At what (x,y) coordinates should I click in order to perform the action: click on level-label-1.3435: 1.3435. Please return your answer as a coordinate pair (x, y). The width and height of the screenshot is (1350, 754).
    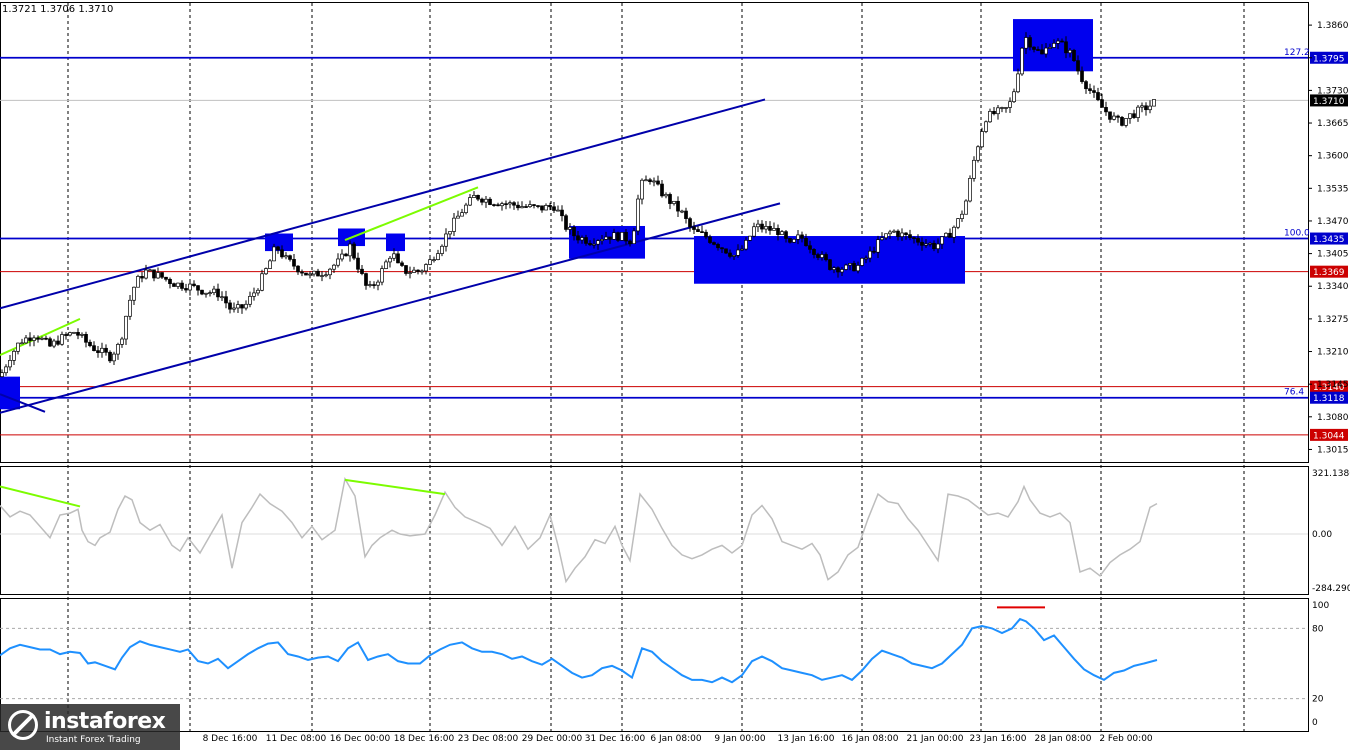
    Looking at the image, I should click on (1329, 240).